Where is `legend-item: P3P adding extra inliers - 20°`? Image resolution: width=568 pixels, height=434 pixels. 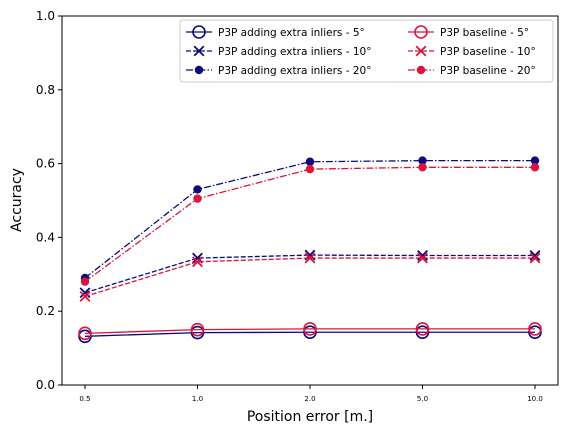
legend-item: P3P adding extra inliers - 20° is located at coordinates (278, 71).